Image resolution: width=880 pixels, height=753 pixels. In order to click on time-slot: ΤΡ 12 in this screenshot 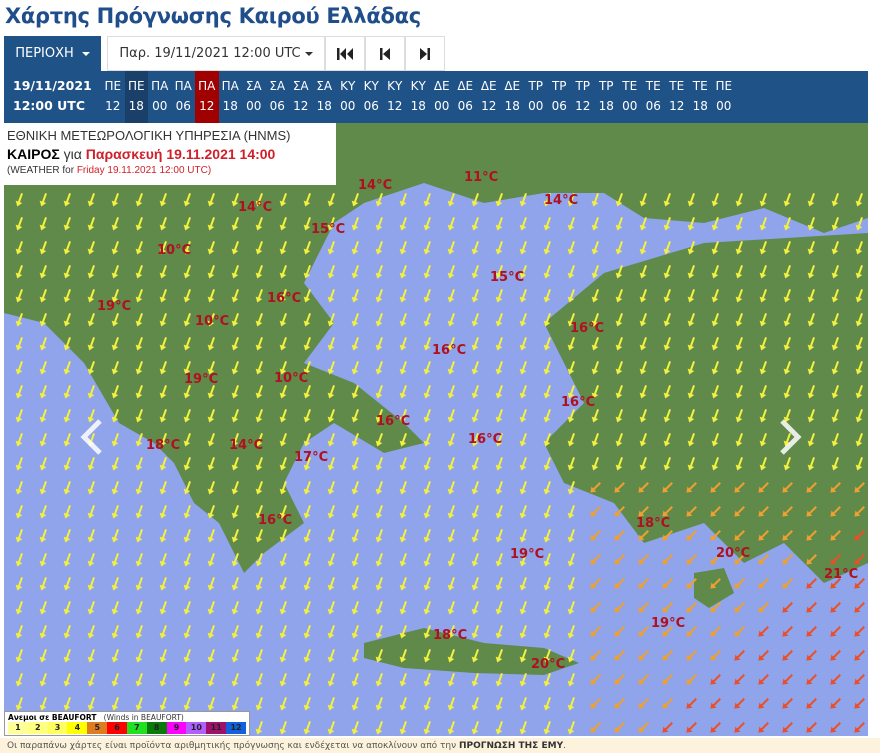, I will do `click(583, 97)`.